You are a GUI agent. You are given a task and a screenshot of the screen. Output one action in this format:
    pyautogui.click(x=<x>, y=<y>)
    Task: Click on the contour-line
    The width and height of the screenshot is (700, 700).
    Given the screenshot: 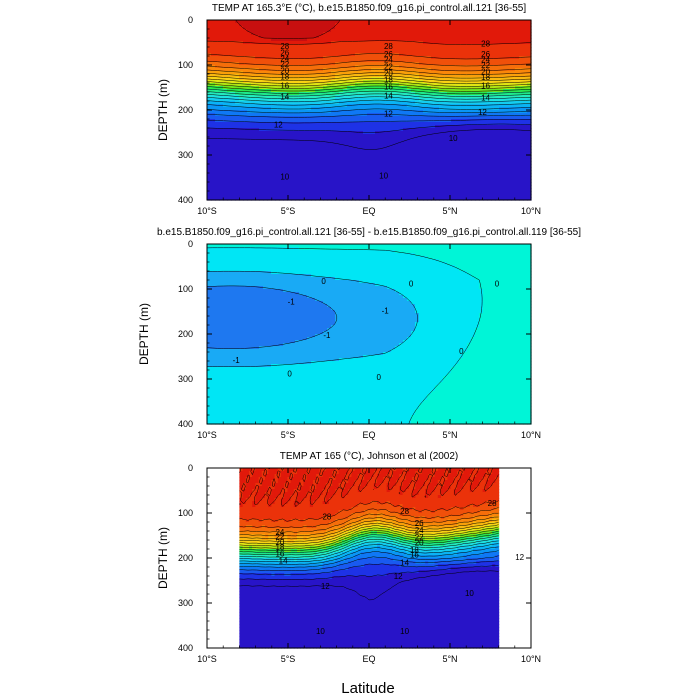 What is the action you would take?
    pyautogui.click(x=369, y=91)
    